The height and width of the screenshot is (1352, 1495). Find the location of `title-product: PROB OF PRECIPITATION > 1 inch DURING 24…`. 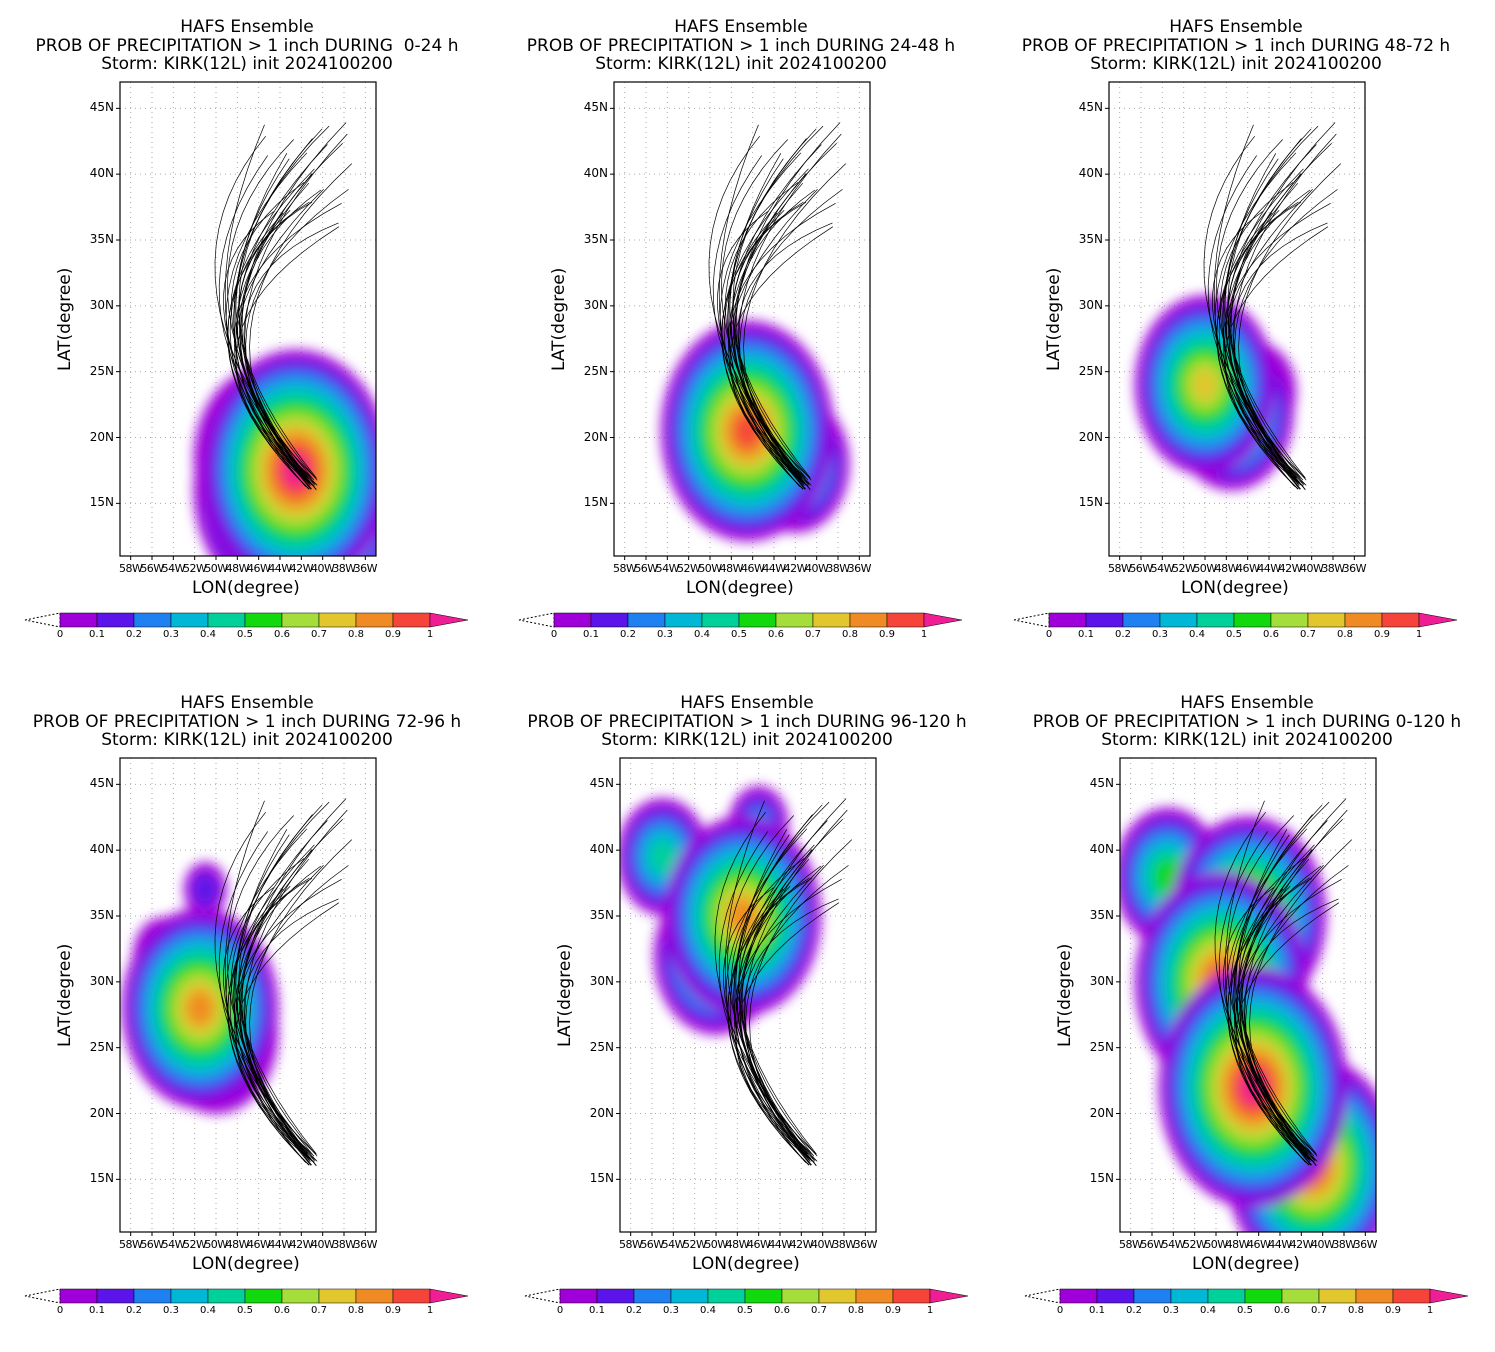

title-product: PROB OF PRECIPITATION > 1 inch DURING 24… is located at coordinates (741, 45).